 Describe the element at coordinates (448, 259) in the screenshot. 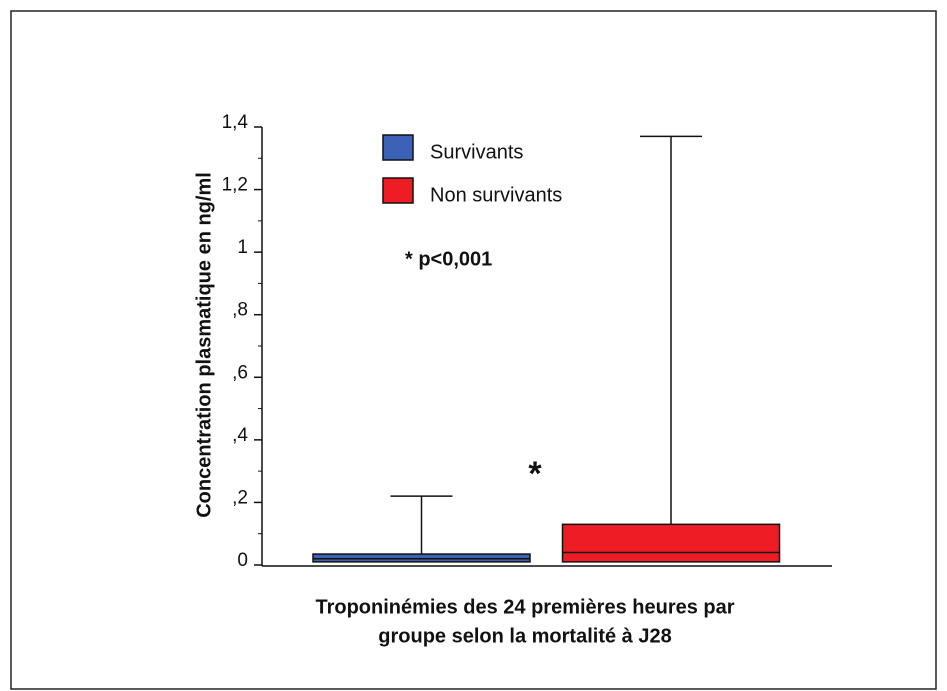

I see `annotation: * p<0,001` at that location.